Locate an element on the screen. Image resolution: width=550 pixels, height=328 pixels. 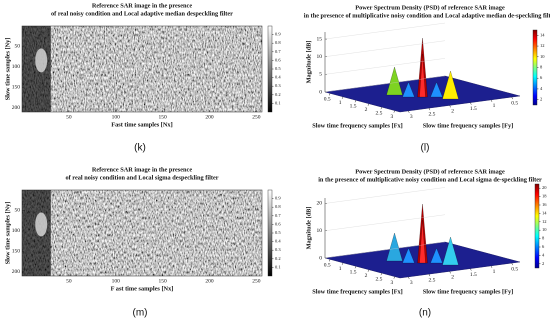
y-tick-label: 2 is located at coordinates (452, 112).